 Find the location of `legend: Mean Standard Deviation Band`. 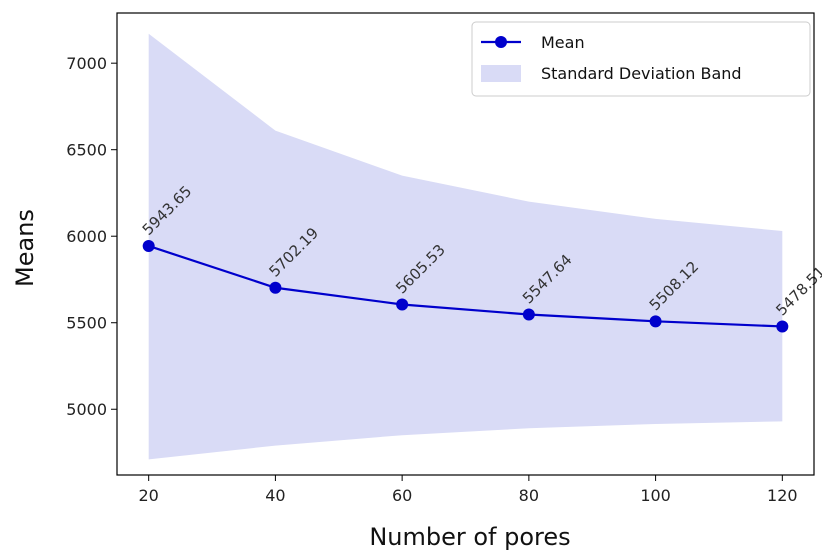

legend: Mean Standard Deviation Band is located at coordinates (641, 59).